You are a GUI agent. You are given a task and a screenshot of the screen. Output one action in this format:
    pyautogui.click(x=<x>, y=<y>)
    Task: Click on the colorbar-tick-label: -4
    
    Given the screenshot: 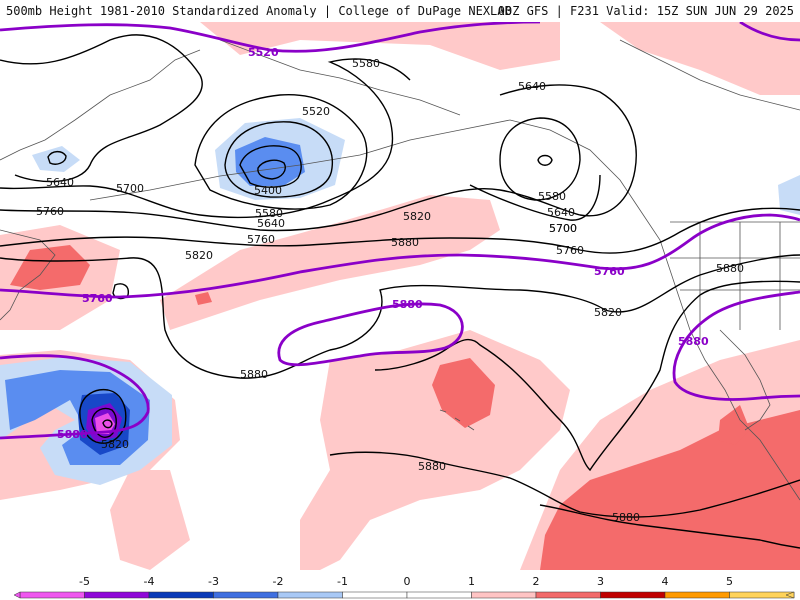 What is the action you would take?
    pyautogui.click(x=149, y=581)
    